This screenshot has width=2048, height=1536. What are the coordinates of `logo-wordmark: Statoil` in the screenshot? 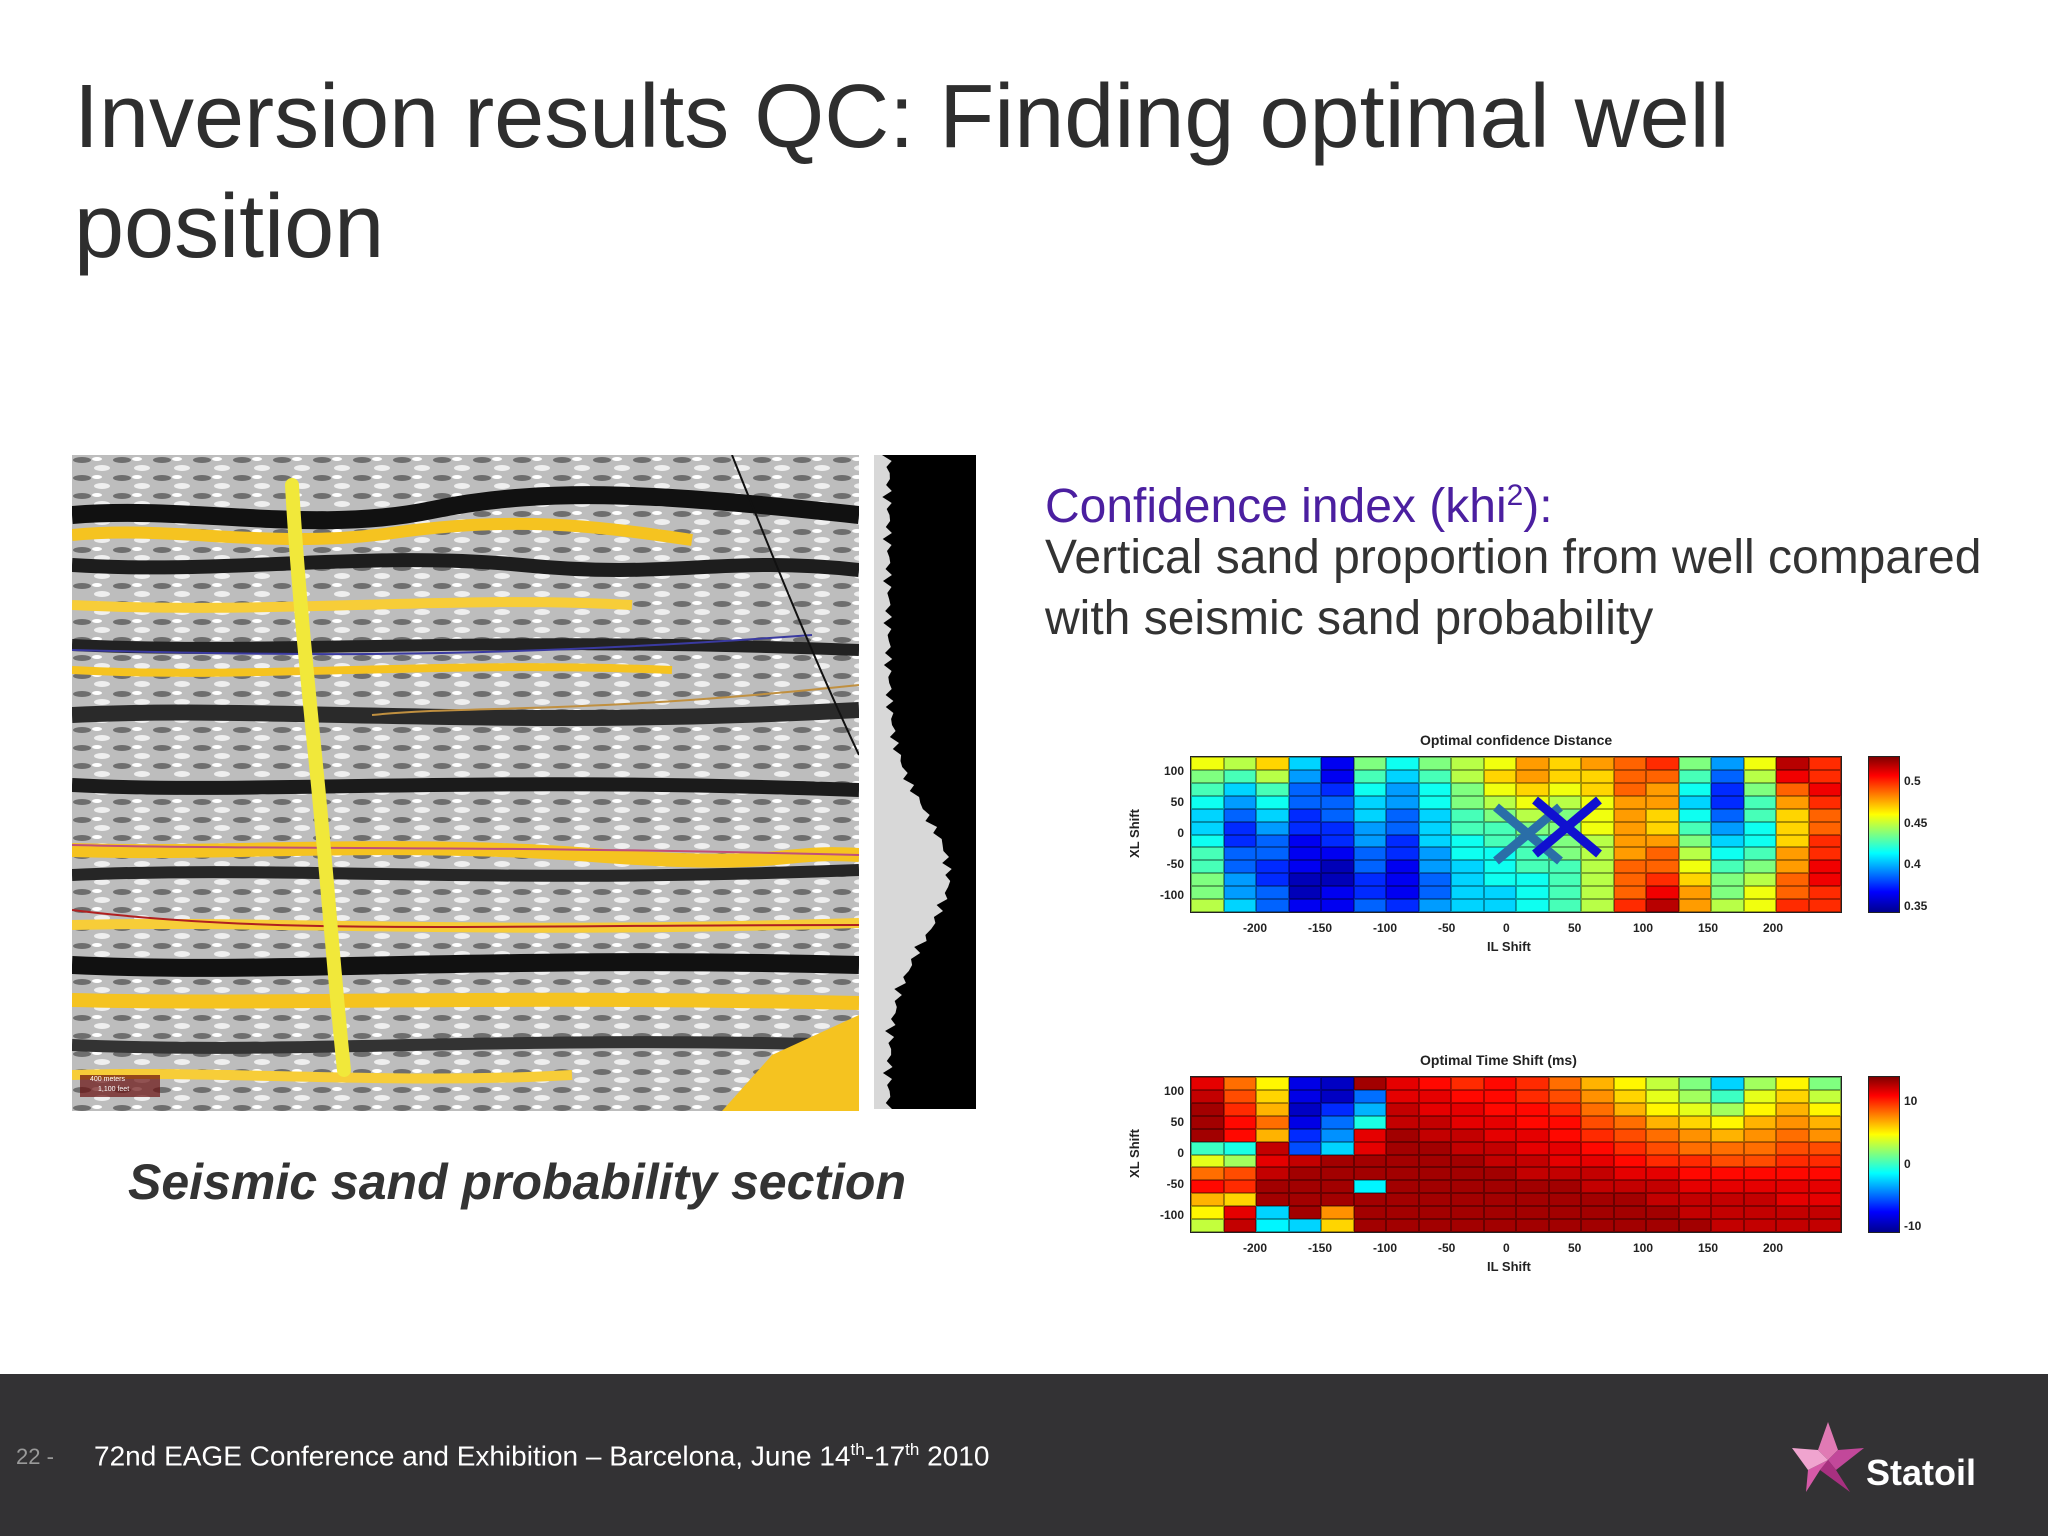 It's located at (1921, 1472).